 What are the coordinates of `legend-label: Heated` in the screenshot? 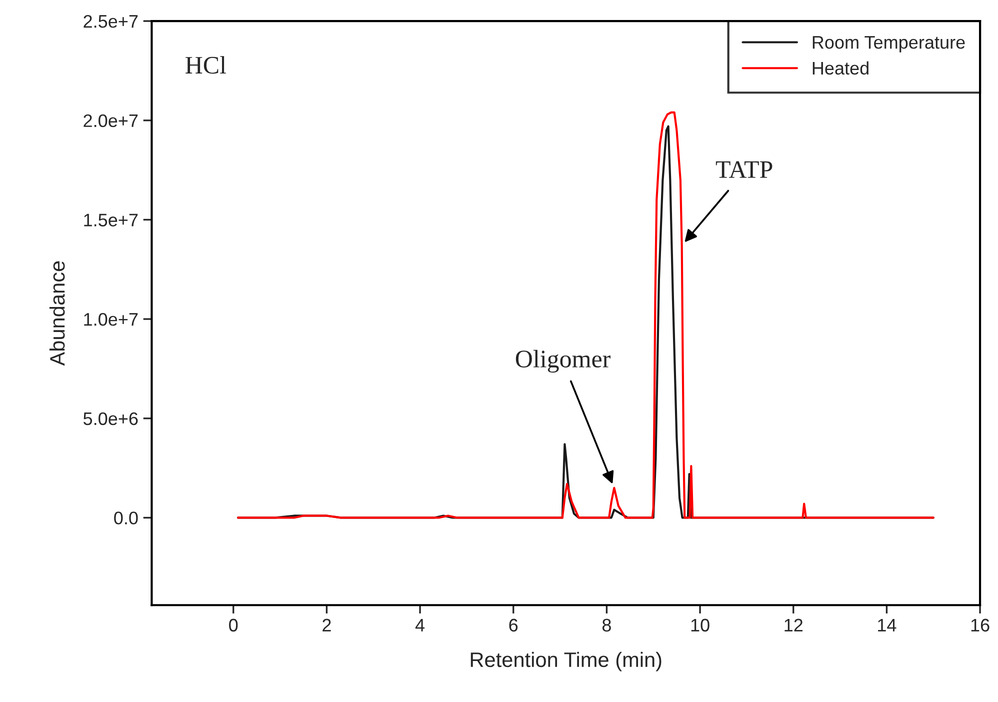 It's located at (840, 68).